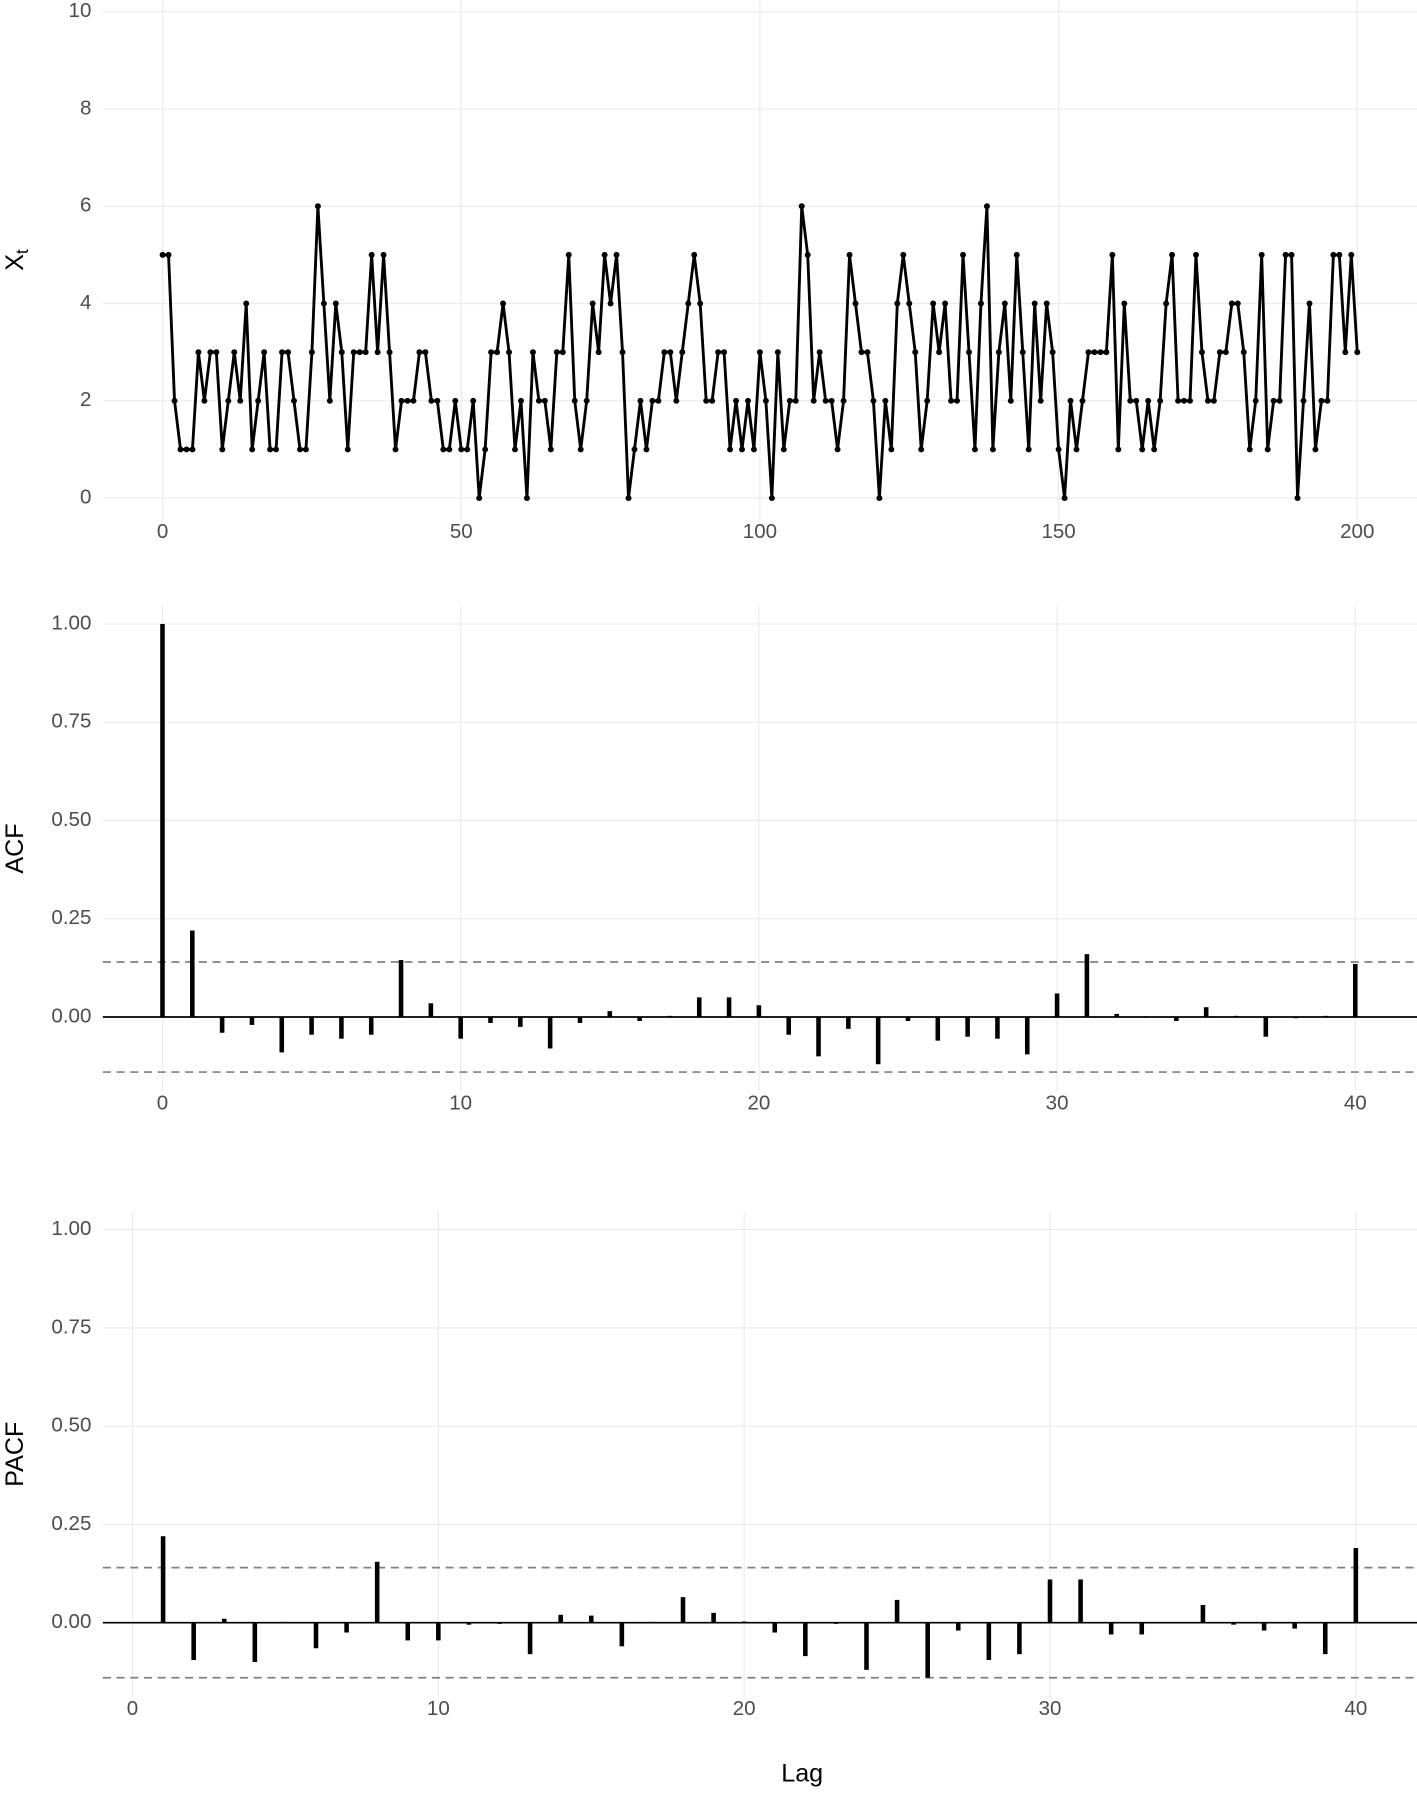 Image resolution: width=1417 pixels, height=1793 pixels. Describe the element at coordinates (162, 531) in the screenshot. I see `x-tick-label: 0` at that location.